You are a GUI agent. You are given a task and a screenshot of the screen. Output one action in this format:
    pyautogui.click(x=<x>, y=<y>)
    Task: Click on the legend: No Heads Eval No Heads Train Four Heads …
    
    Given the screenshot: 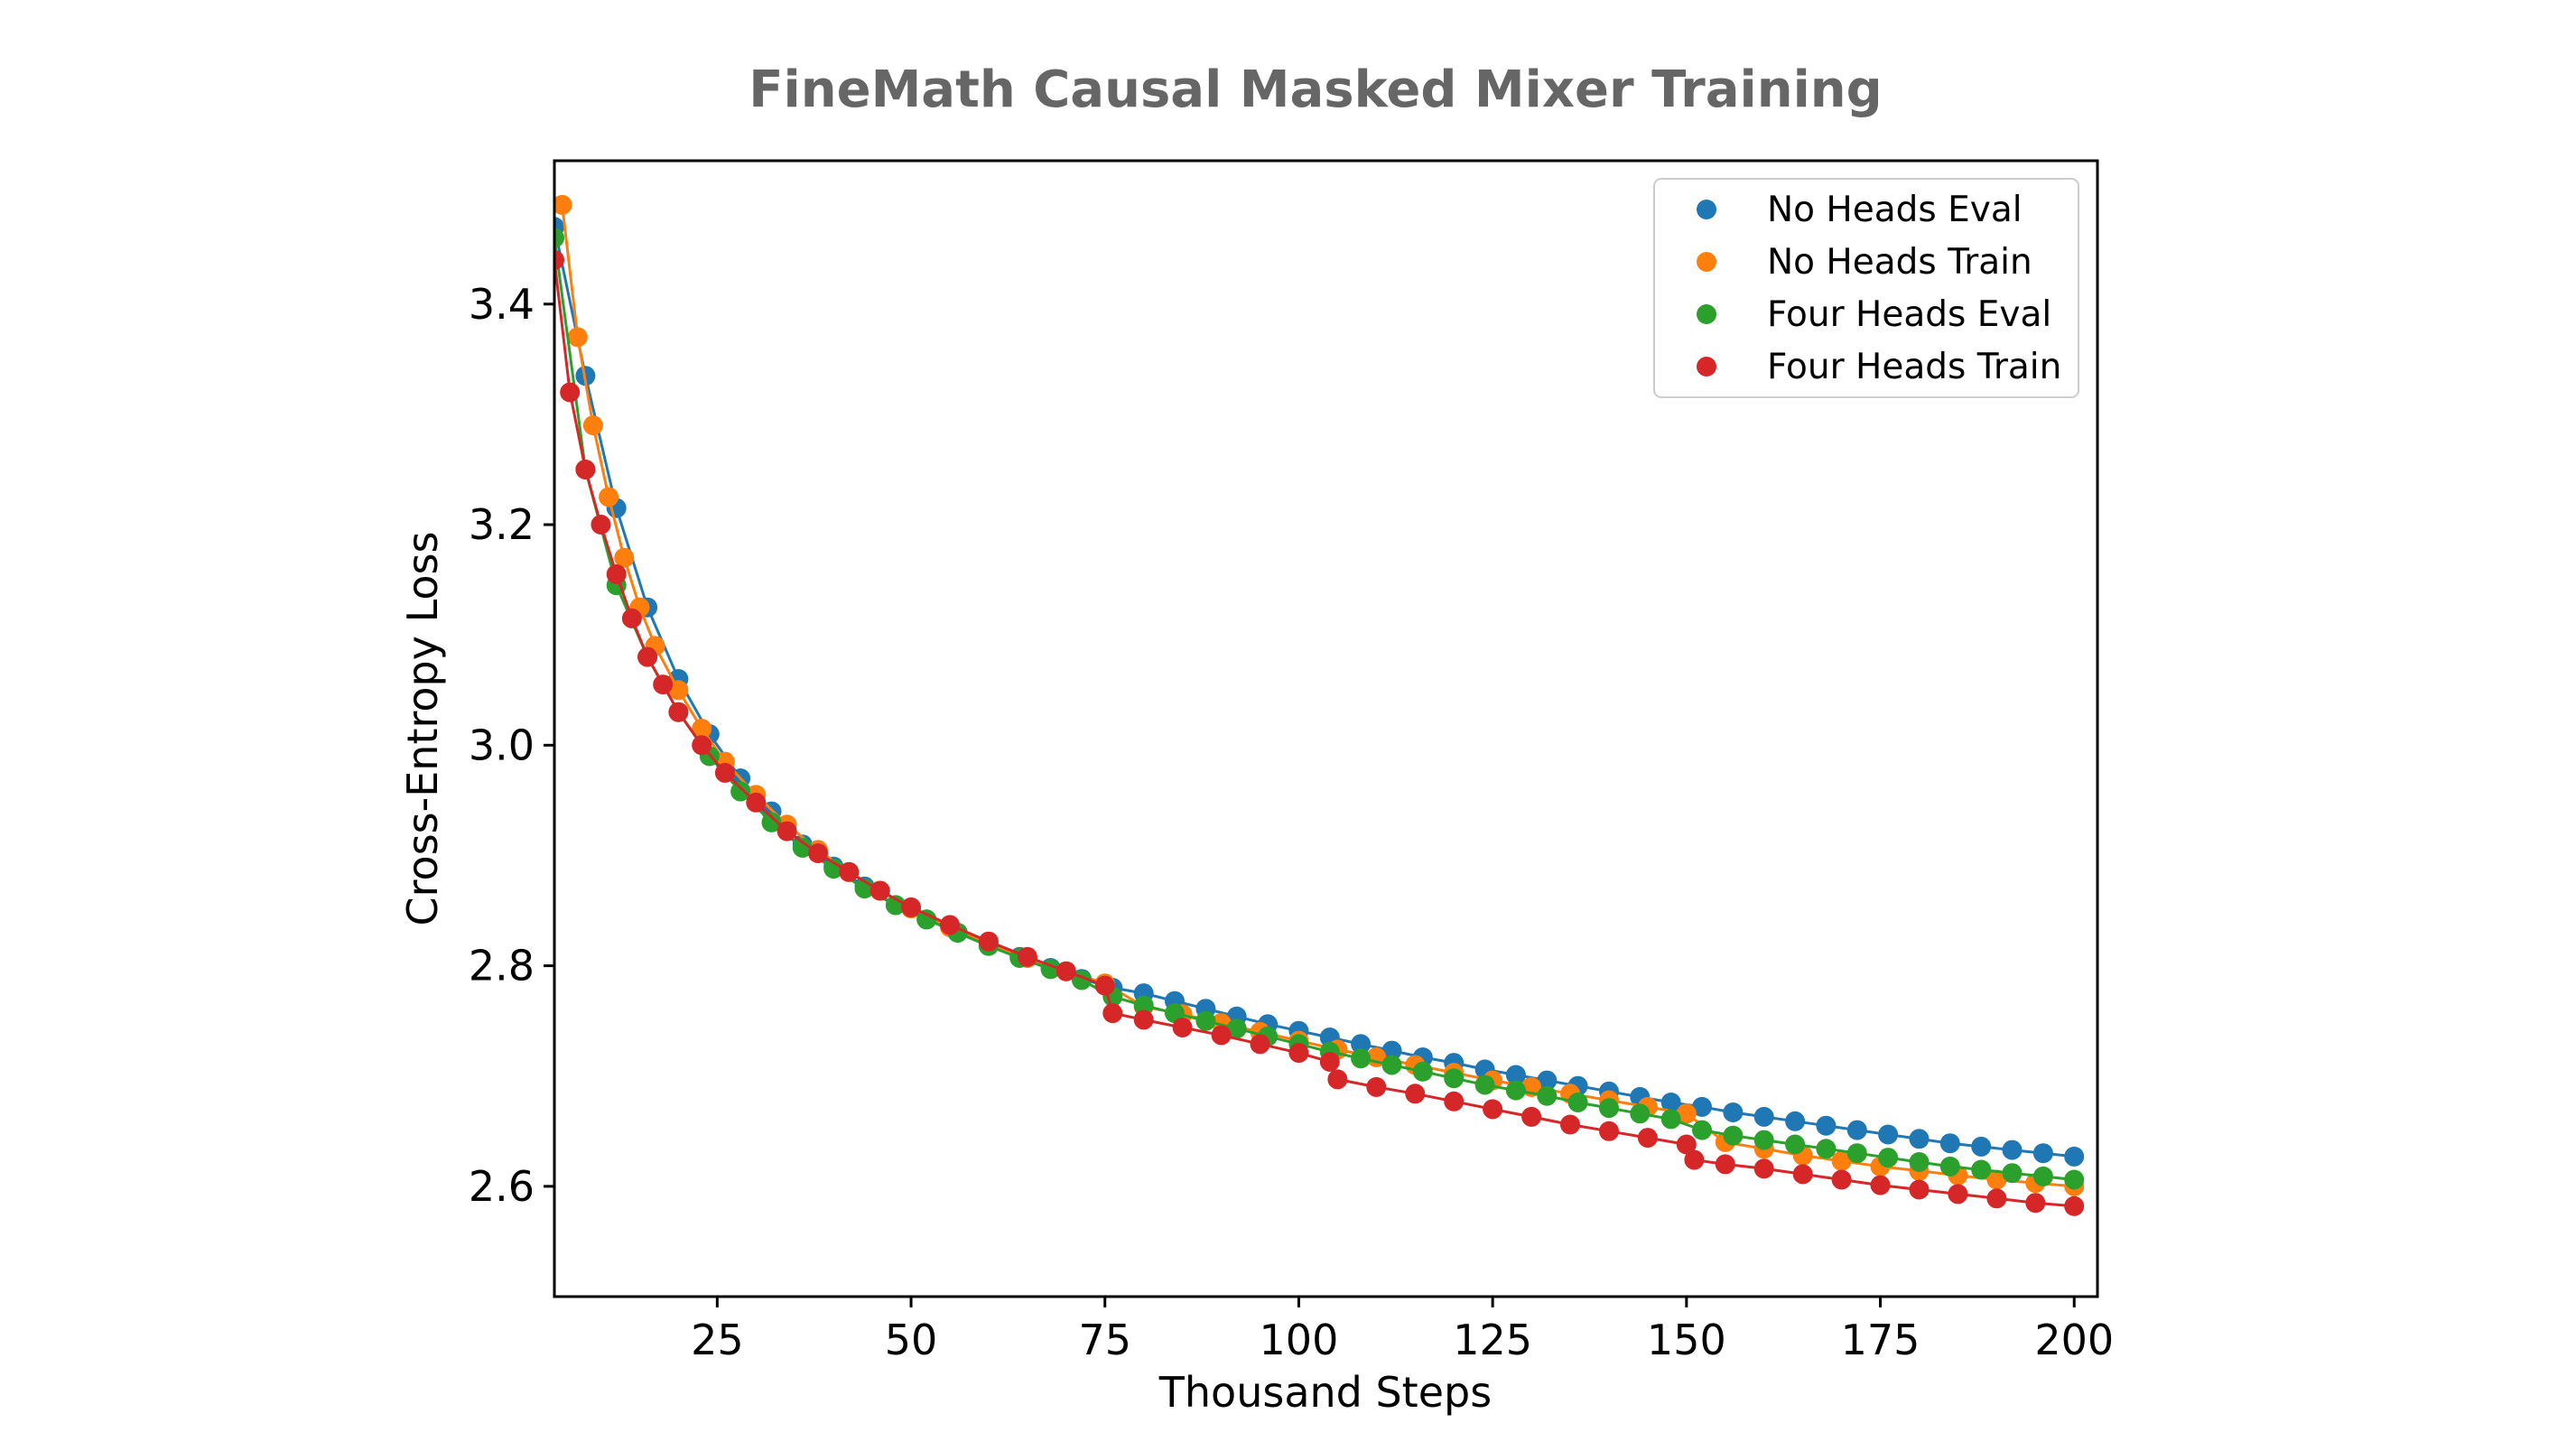 What is the action you would take?
    pyautogui.click(x=1866, y=288)
    